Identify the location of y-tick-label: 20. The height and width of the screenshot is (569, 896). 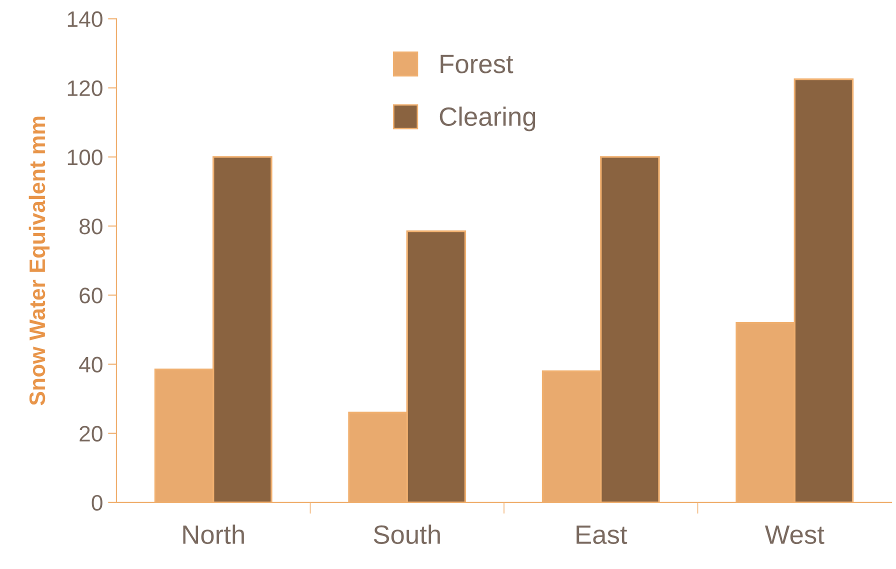
(91, 434).